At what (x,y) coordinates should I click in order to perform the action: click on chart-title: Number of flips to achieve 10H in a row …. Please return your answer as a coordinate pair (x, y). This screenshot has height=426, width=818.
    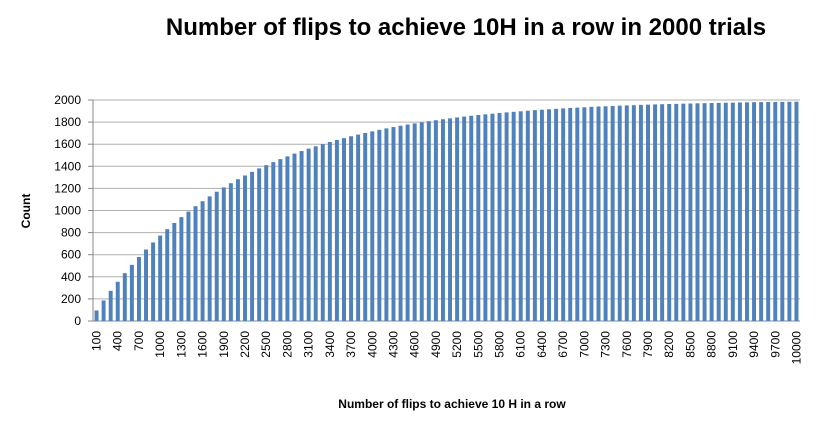
    Looking at the image, I should click on (466, 27).